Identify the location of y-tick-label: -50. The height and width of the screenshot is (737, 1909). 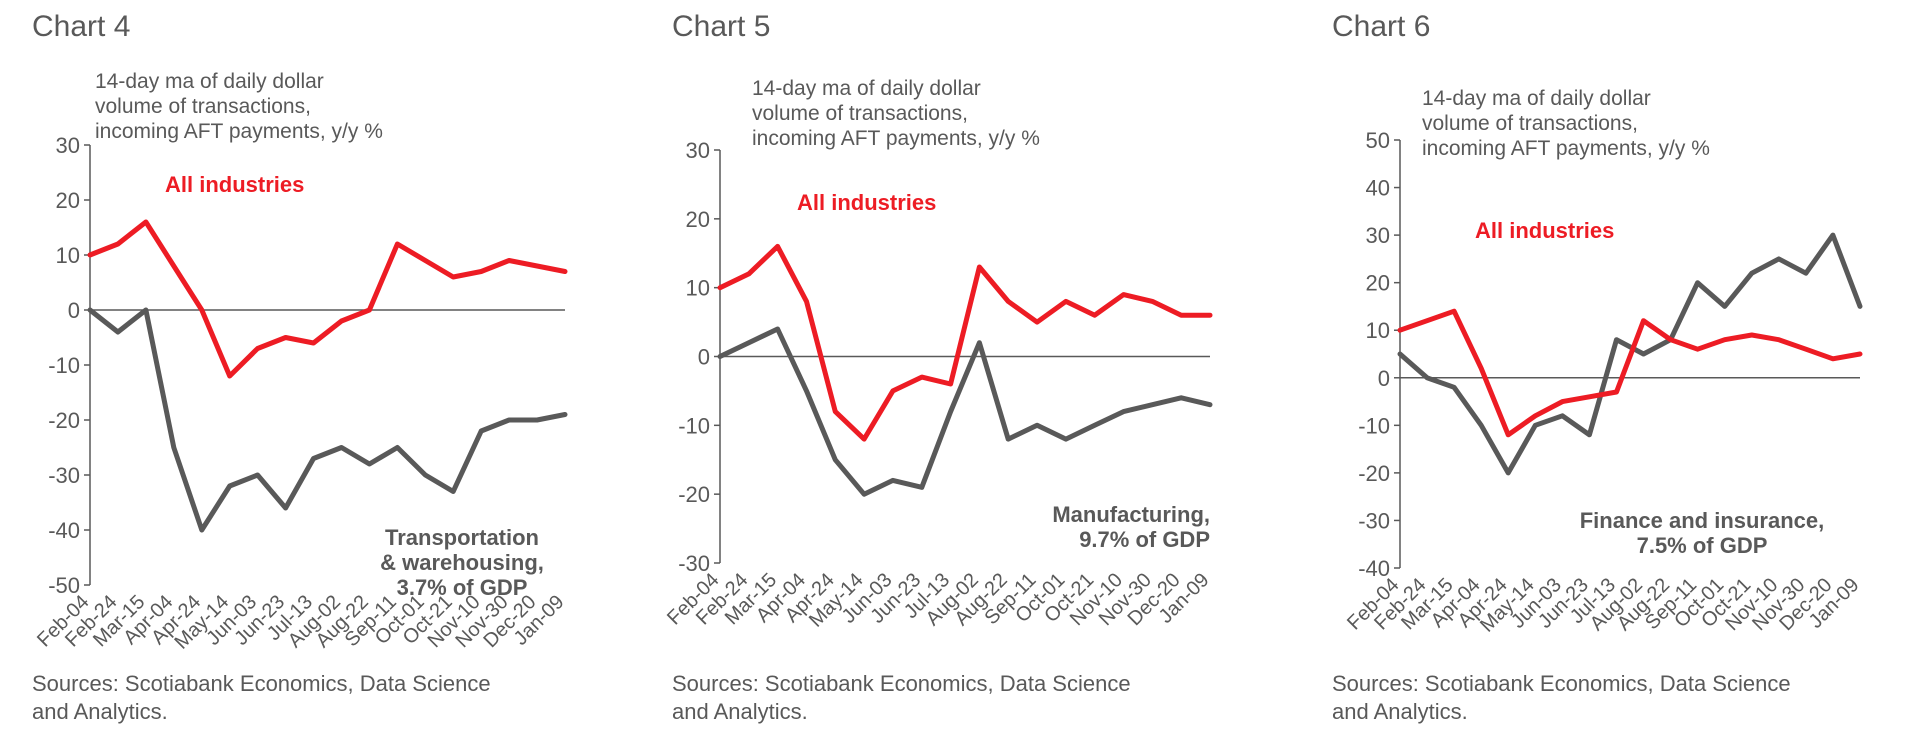
(64, 585).